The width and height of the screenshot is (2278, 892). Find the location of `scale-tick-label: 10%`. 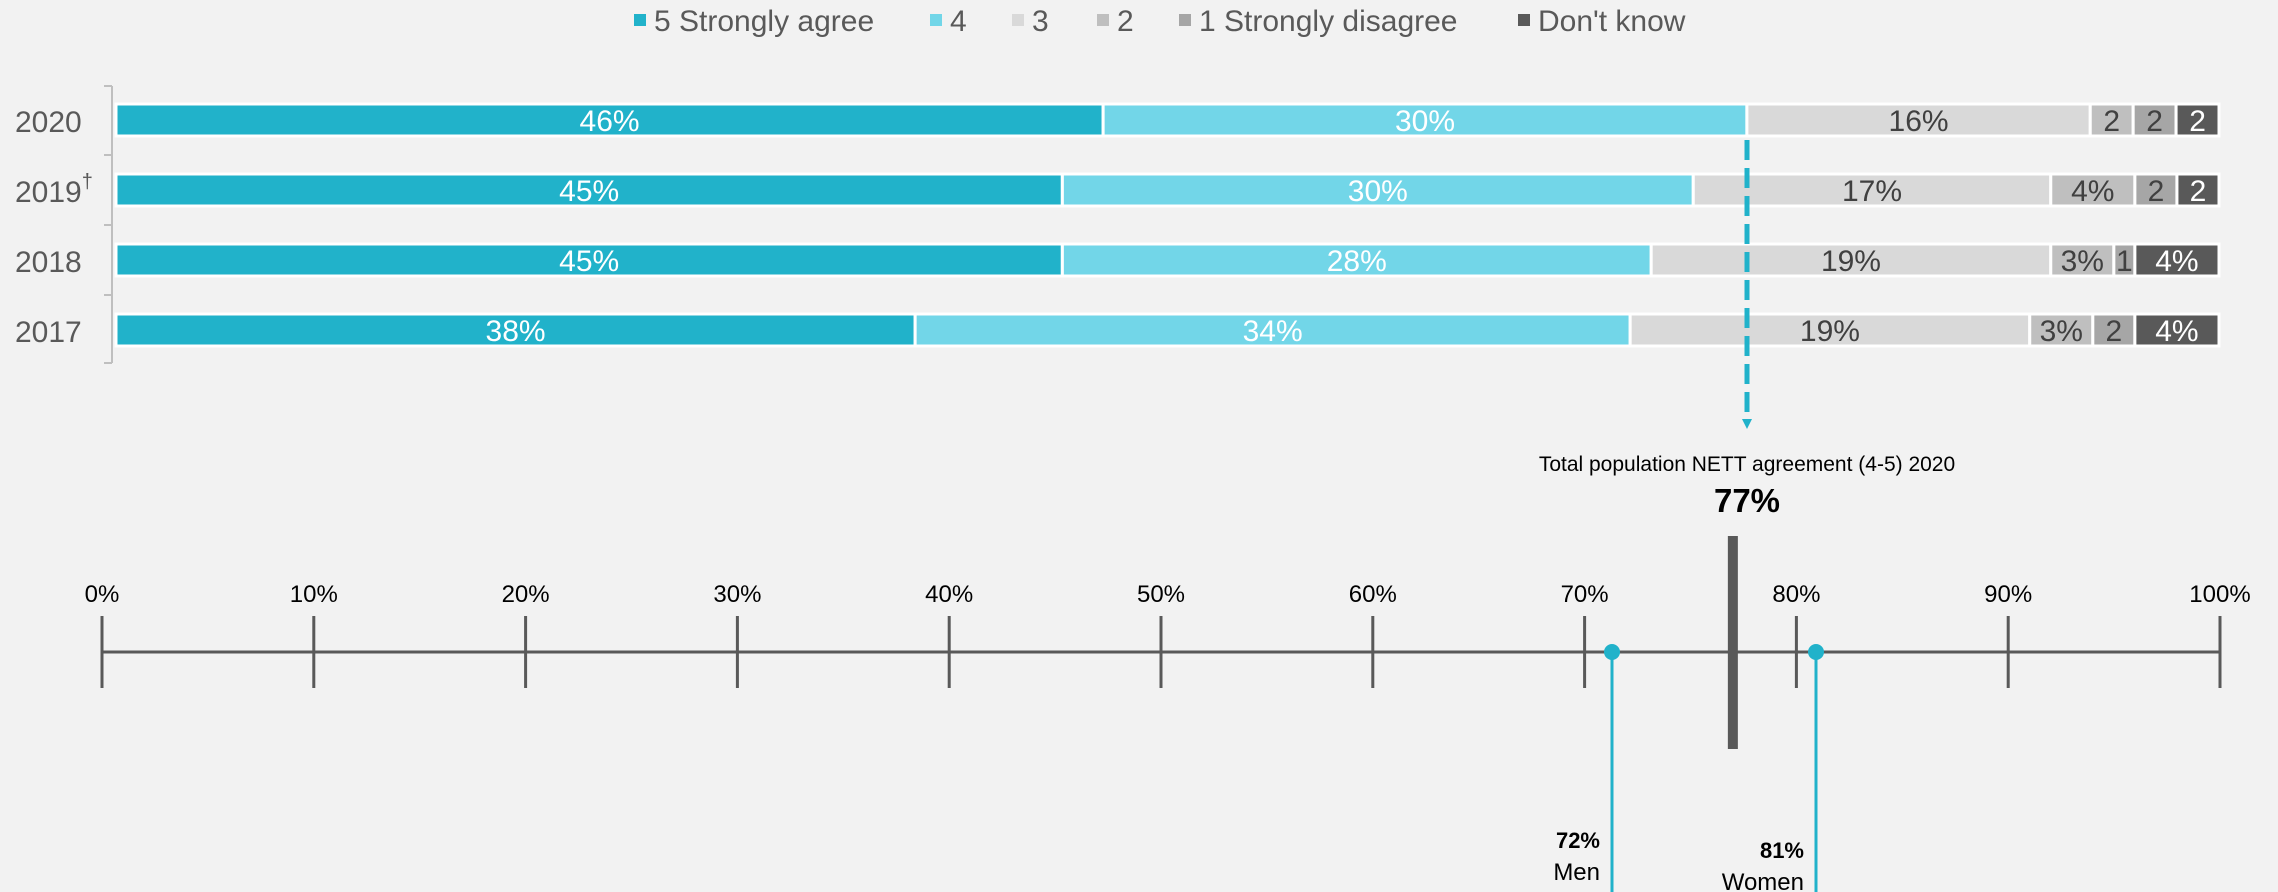

scale-tick-label: 10% is located at coordinates (314, 594).